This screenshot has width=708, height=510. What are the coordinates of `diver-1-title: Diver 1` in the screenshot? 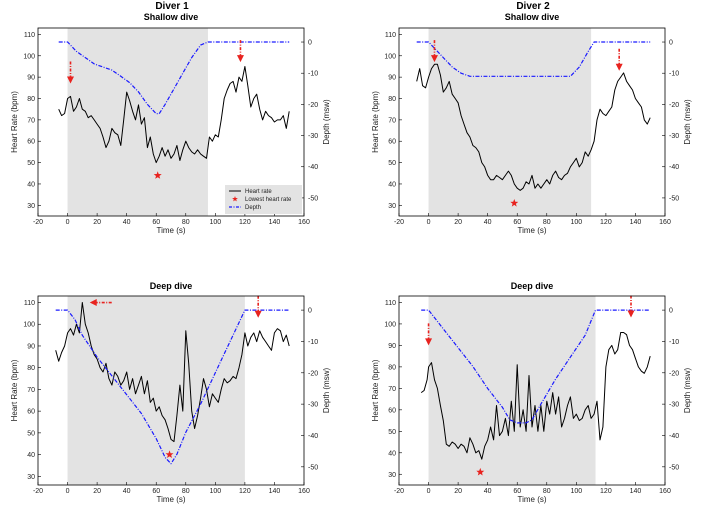 It's located at (172, 6).